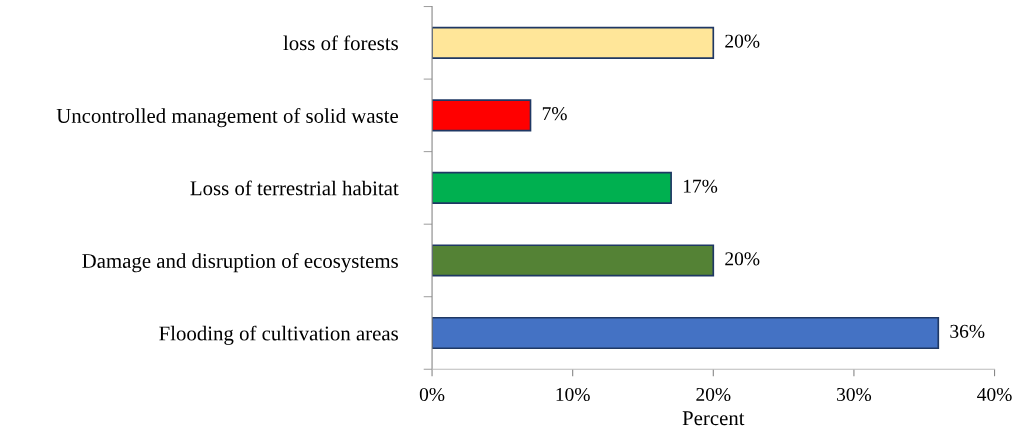  I want to click on y-tick-label: loss of forests, so click(340, 43).